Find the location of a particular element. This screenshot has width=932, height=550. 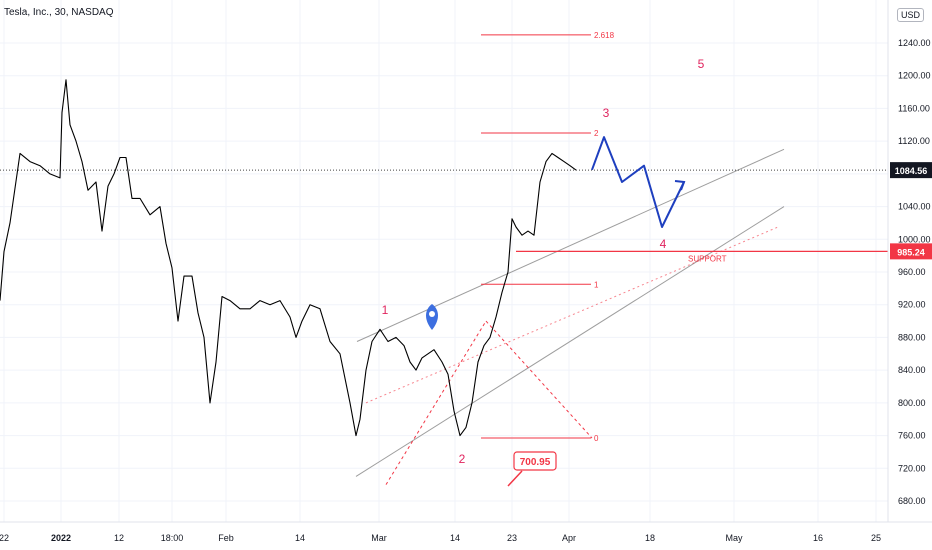

price-tick-label: 760.00 is located at coordinates (912, 436).